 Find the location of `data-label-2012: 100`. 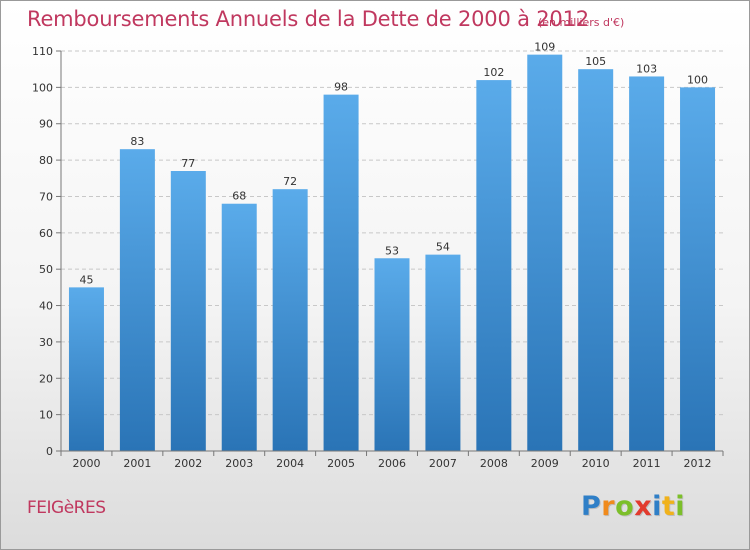

data-label-2012: 100 is located at coordinates (697, 79).